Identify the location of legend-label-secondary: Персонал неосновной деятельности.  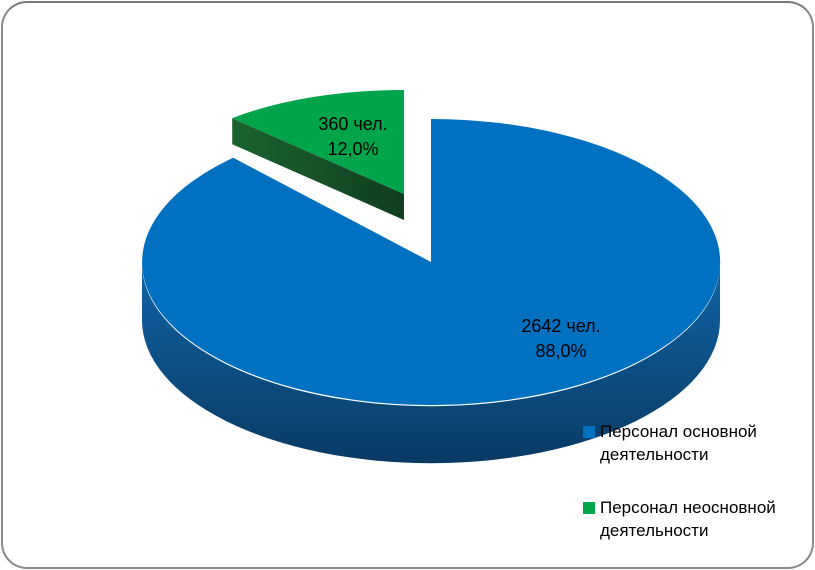
(688, 519).